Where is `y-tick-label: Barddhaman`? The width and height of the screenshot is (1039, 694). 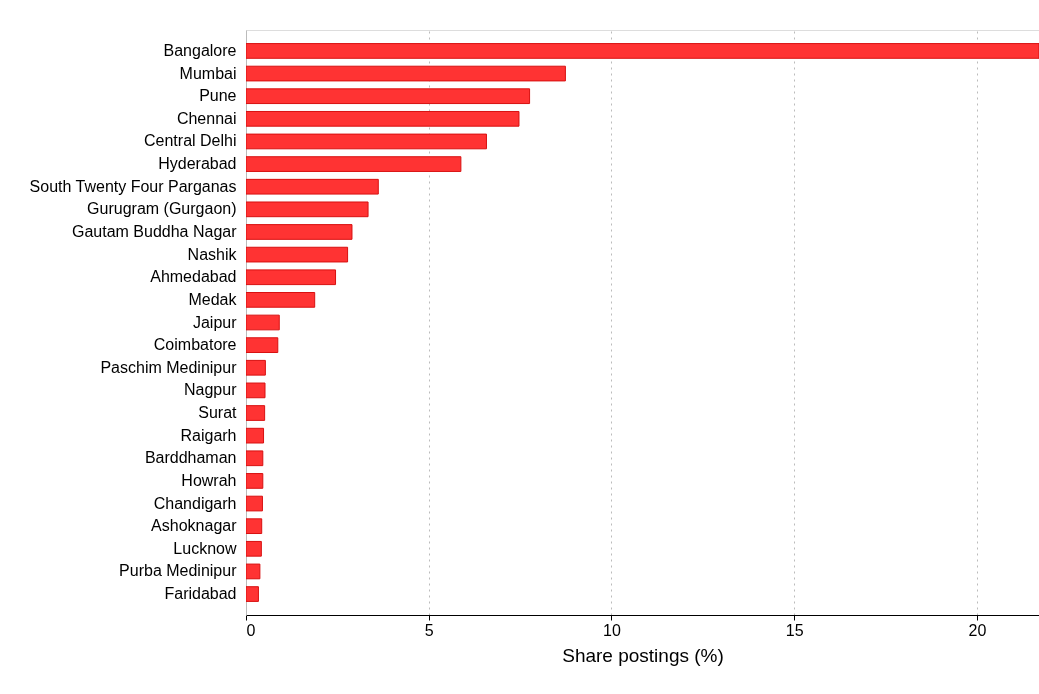
y-tick-label: Barddhaman is located at coordinates (190, 458).